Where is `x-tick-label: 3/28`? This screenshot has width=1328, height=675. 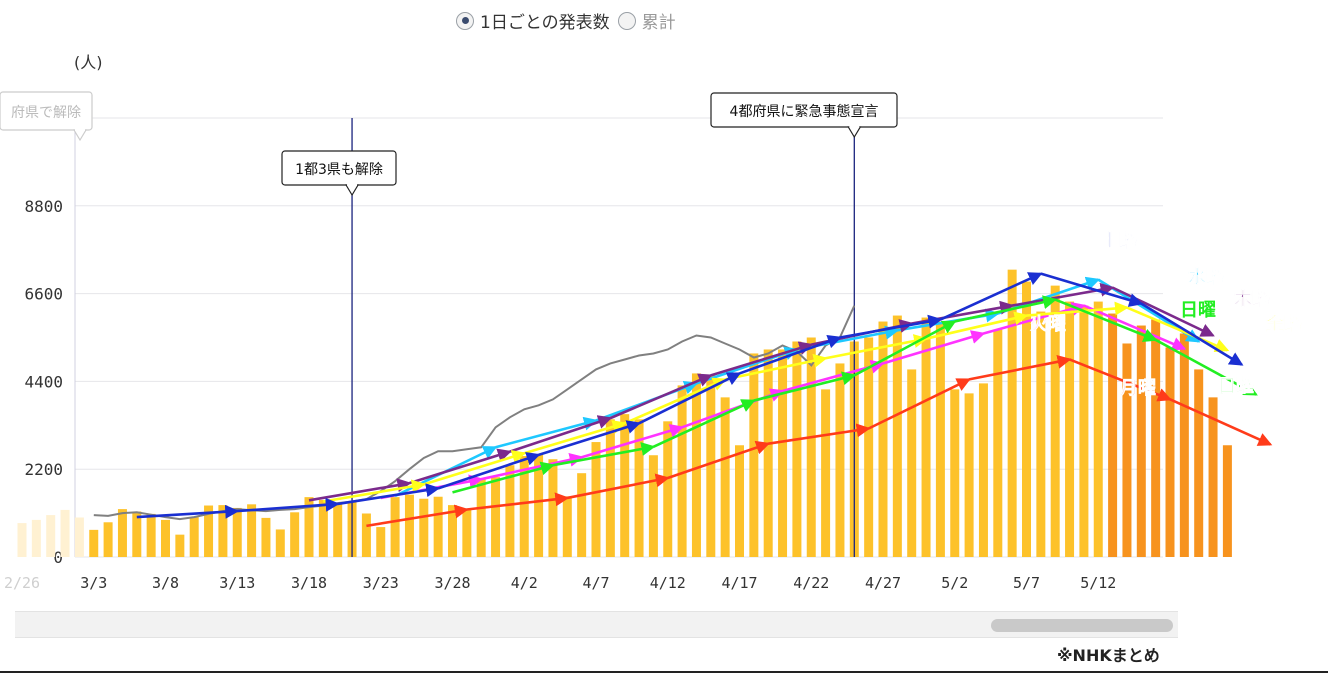
x-tick-label: 3/28 is located at coordinates (452, 583).